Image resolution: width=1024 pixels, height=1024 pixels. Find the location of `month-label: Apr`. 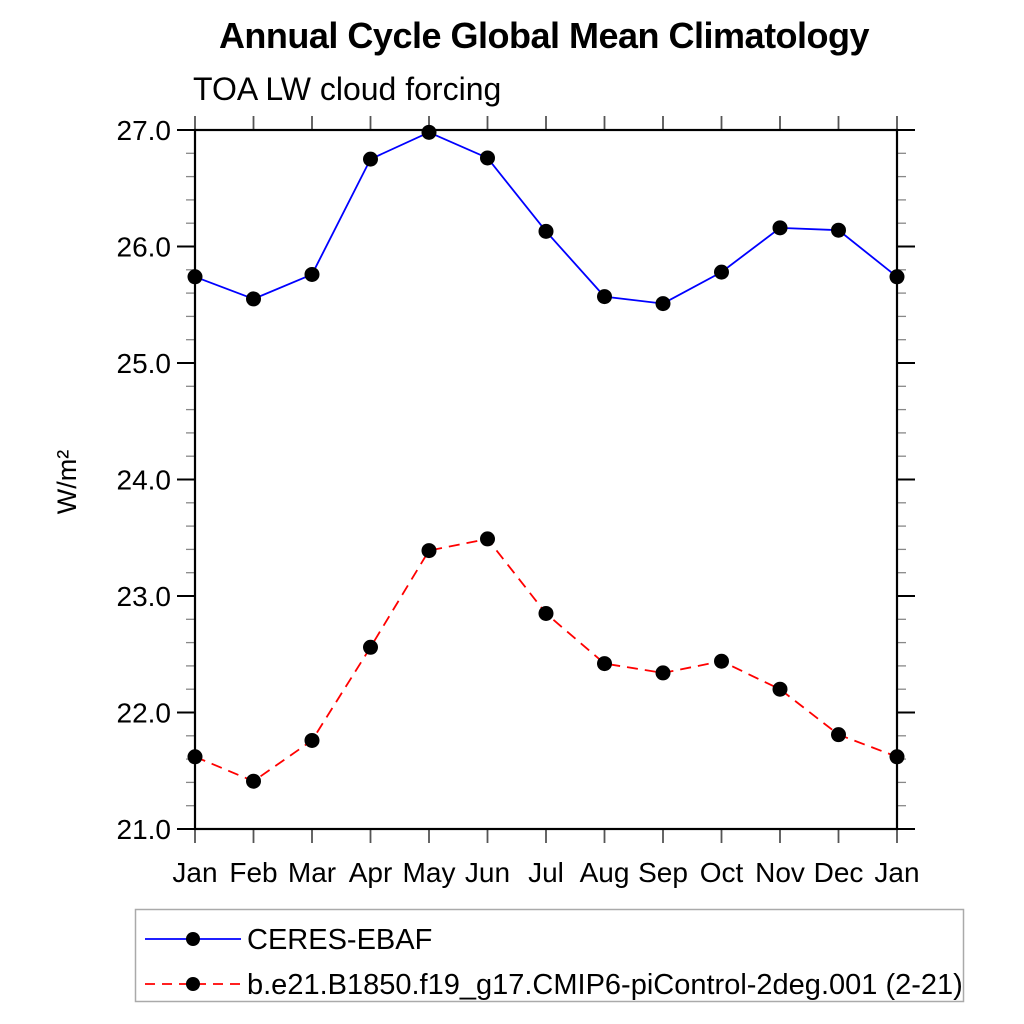

month-label: Apr is located at coordinates (371, 872).